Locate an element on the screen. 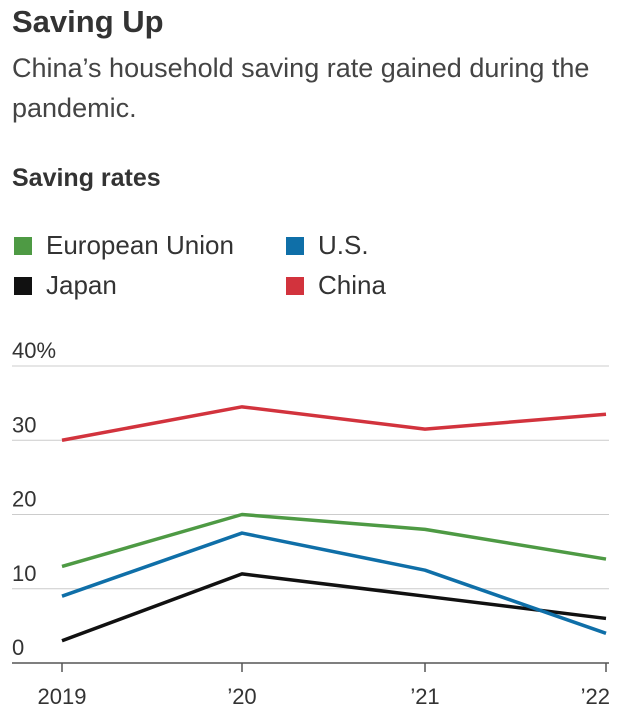 This screenshot has height=714, width=631. legend: European Union U.S. Japan China is located at coordinates (314, 270).